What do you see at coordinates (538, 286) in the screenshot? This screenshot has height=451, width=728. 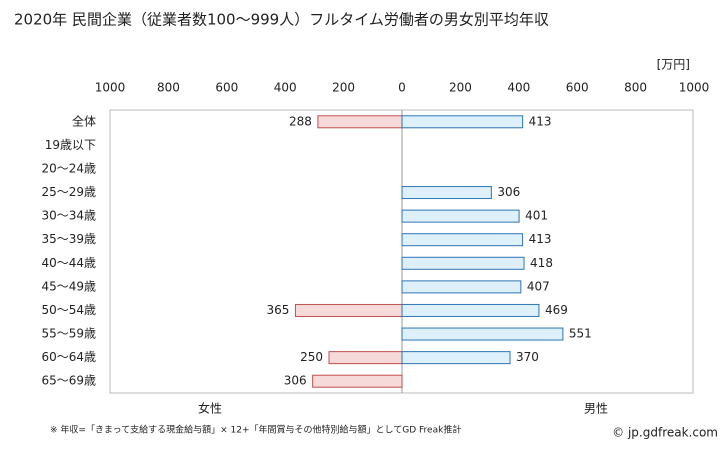 I see `value-label: 407` at bounding box center [538, 286].